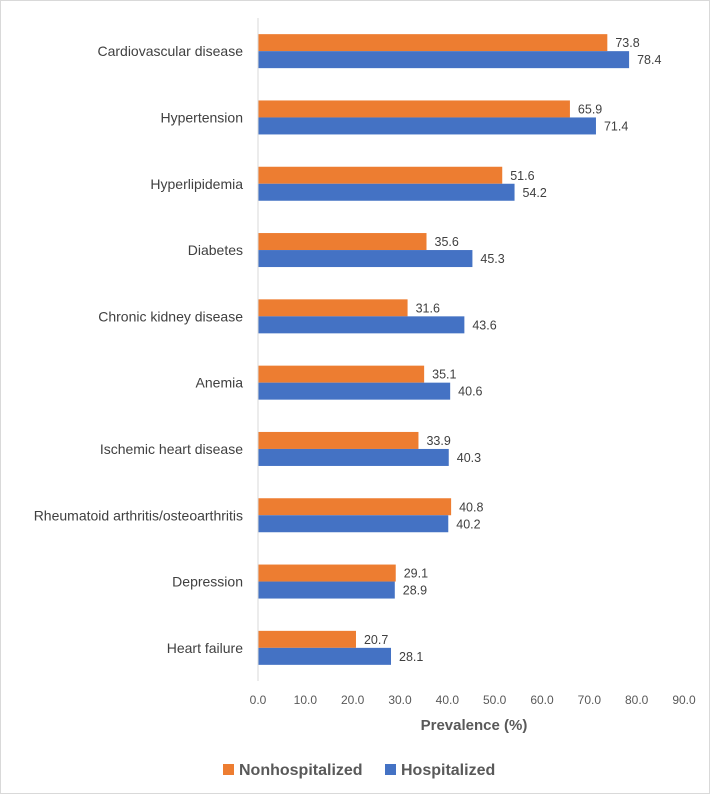 Image resolution: width=710 pixels, height=800 pixels. Describe the element at coordinates (306, 700) in the screenshot. I see `x-tick-label: 10.0` at that location.